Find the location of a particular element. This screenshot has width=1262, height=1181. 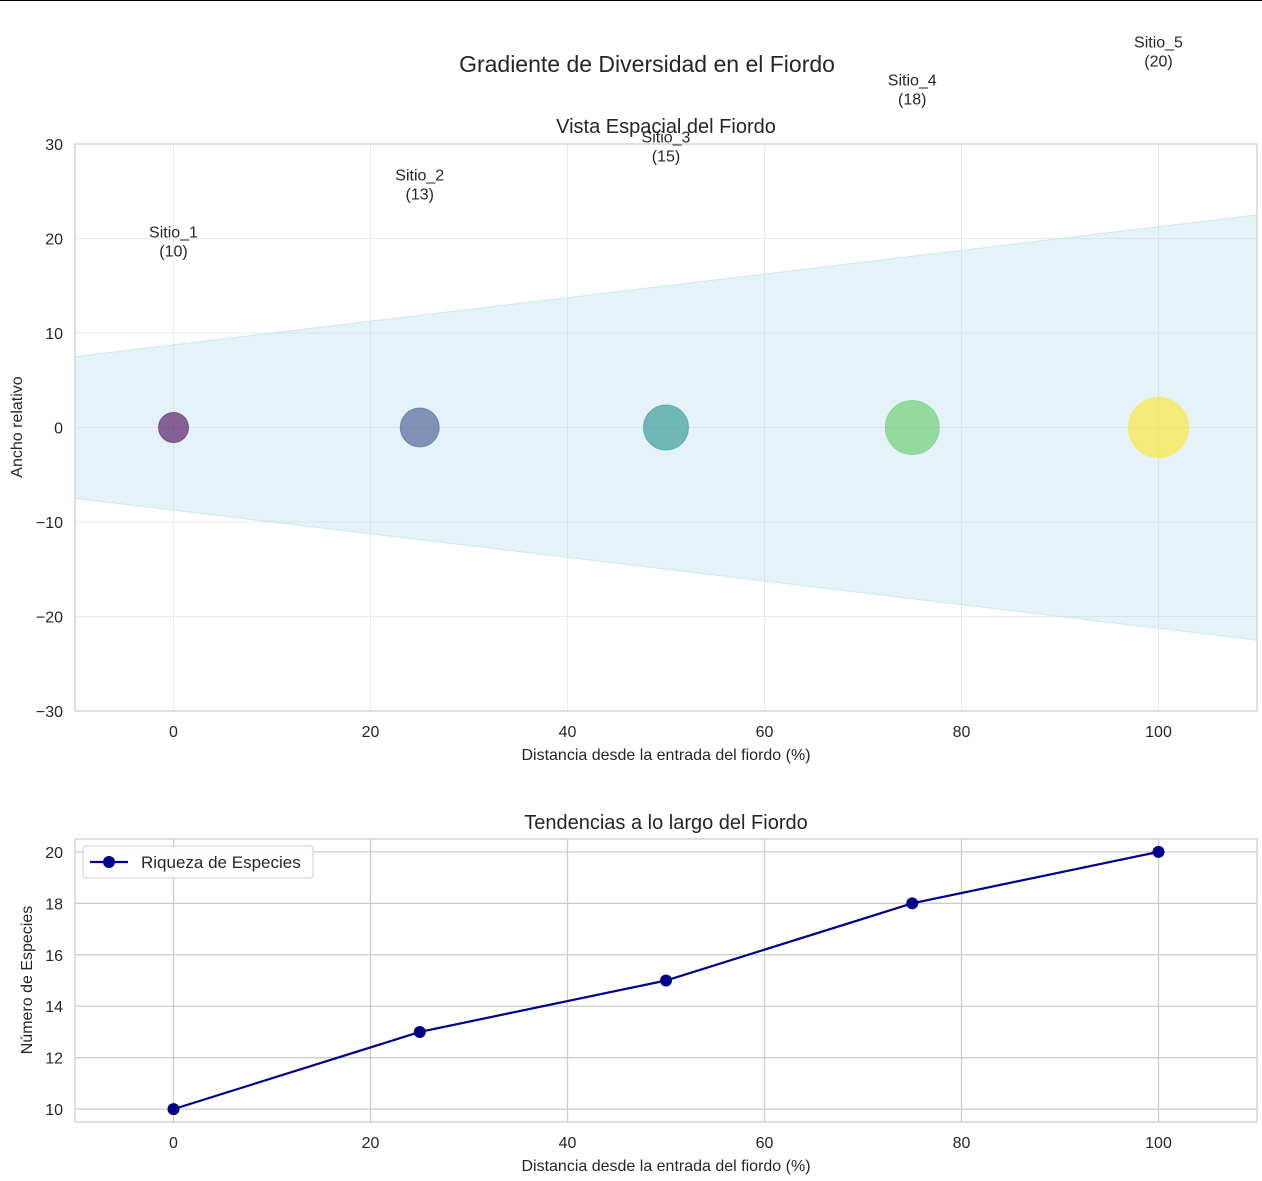

spatial-view-x-ticks: 0 20 40 60 80 100 is located at coordinates (670, 732).